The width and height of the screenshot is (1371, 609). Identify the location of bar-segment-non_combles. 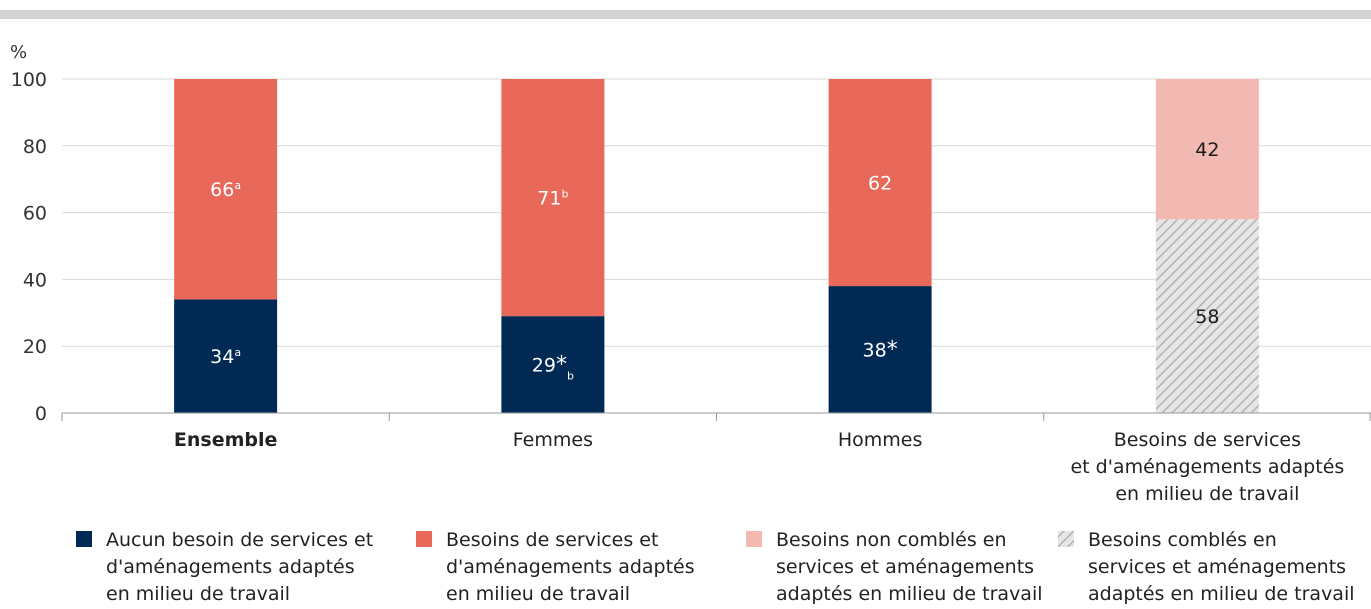
(1207, 149).